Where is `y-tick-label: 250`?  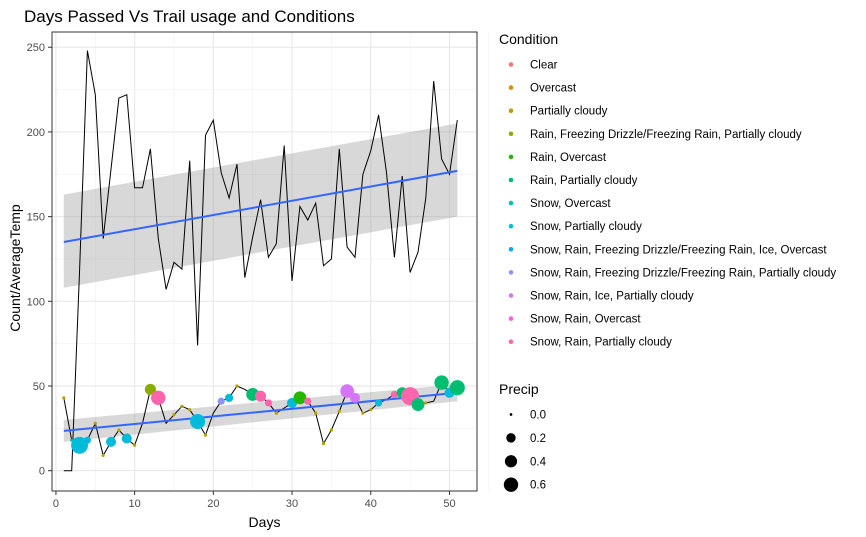
y-tick-label: 250 is located at coordinates (36, 48).